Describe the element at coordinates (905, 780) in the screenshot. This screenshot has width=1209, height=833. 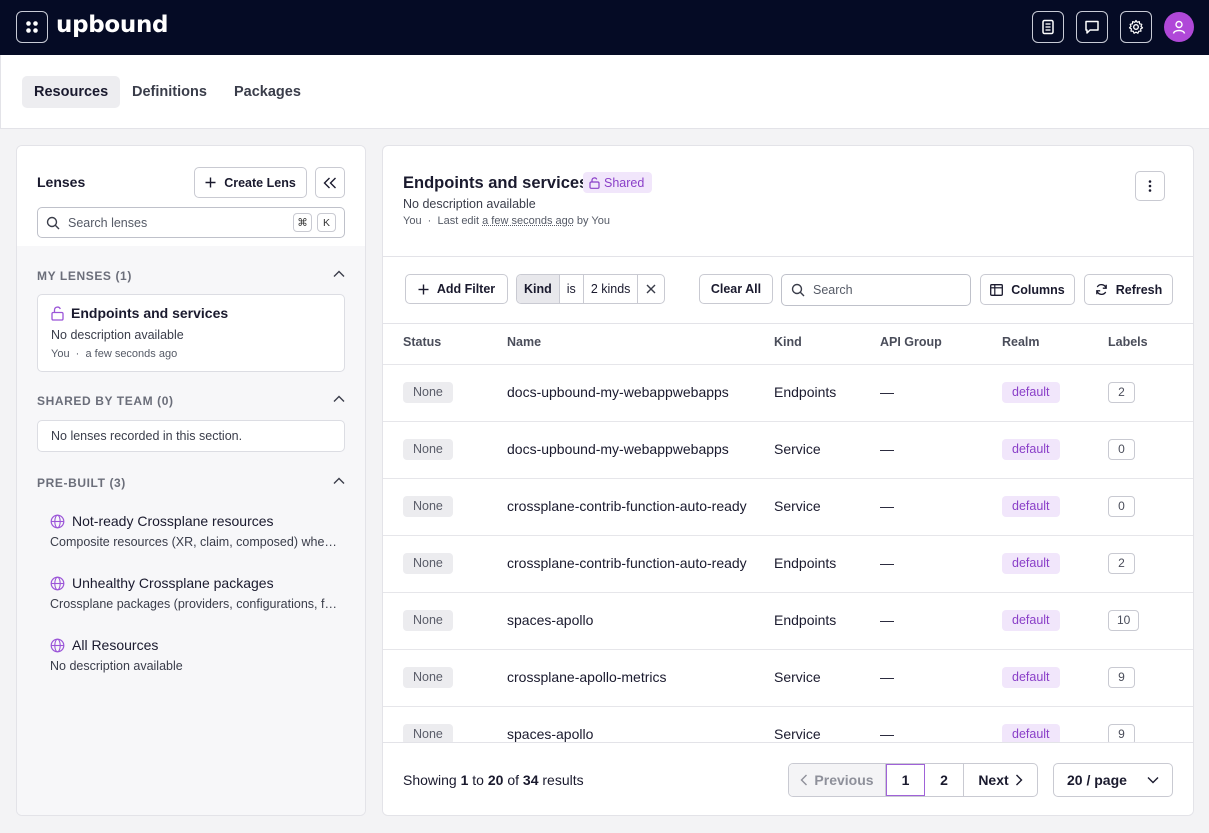
I see `page-1-button: 1` at that location.